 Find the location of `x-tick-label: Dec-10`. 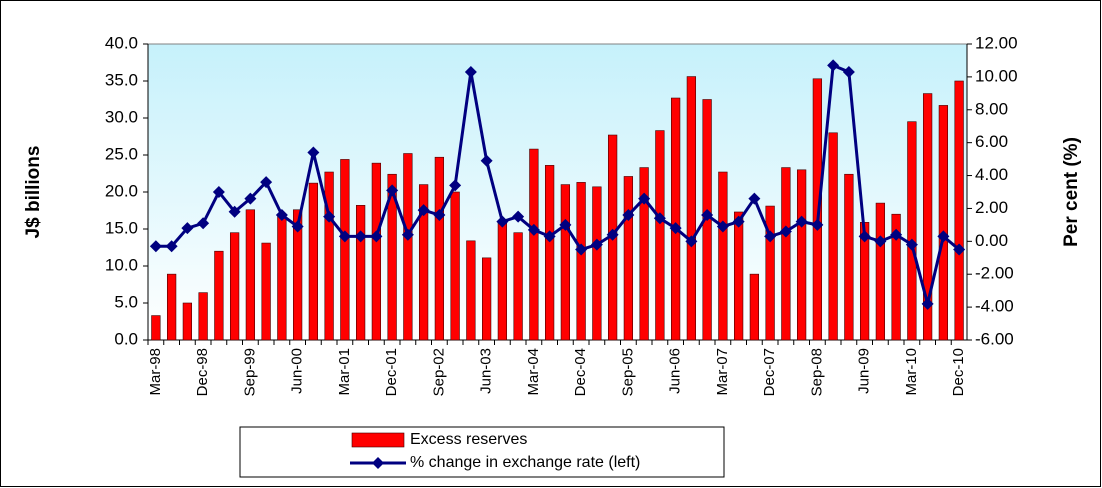

x-tick-label: Dec-10 is located at coordinates (958, 372).